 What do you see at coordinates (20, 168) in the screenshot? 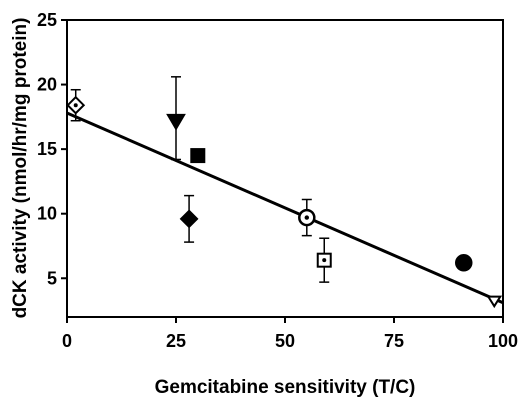
I see `y-axis-title: dCK activity (nmol/hr/mg protein)` at bounding box center [20, 168].